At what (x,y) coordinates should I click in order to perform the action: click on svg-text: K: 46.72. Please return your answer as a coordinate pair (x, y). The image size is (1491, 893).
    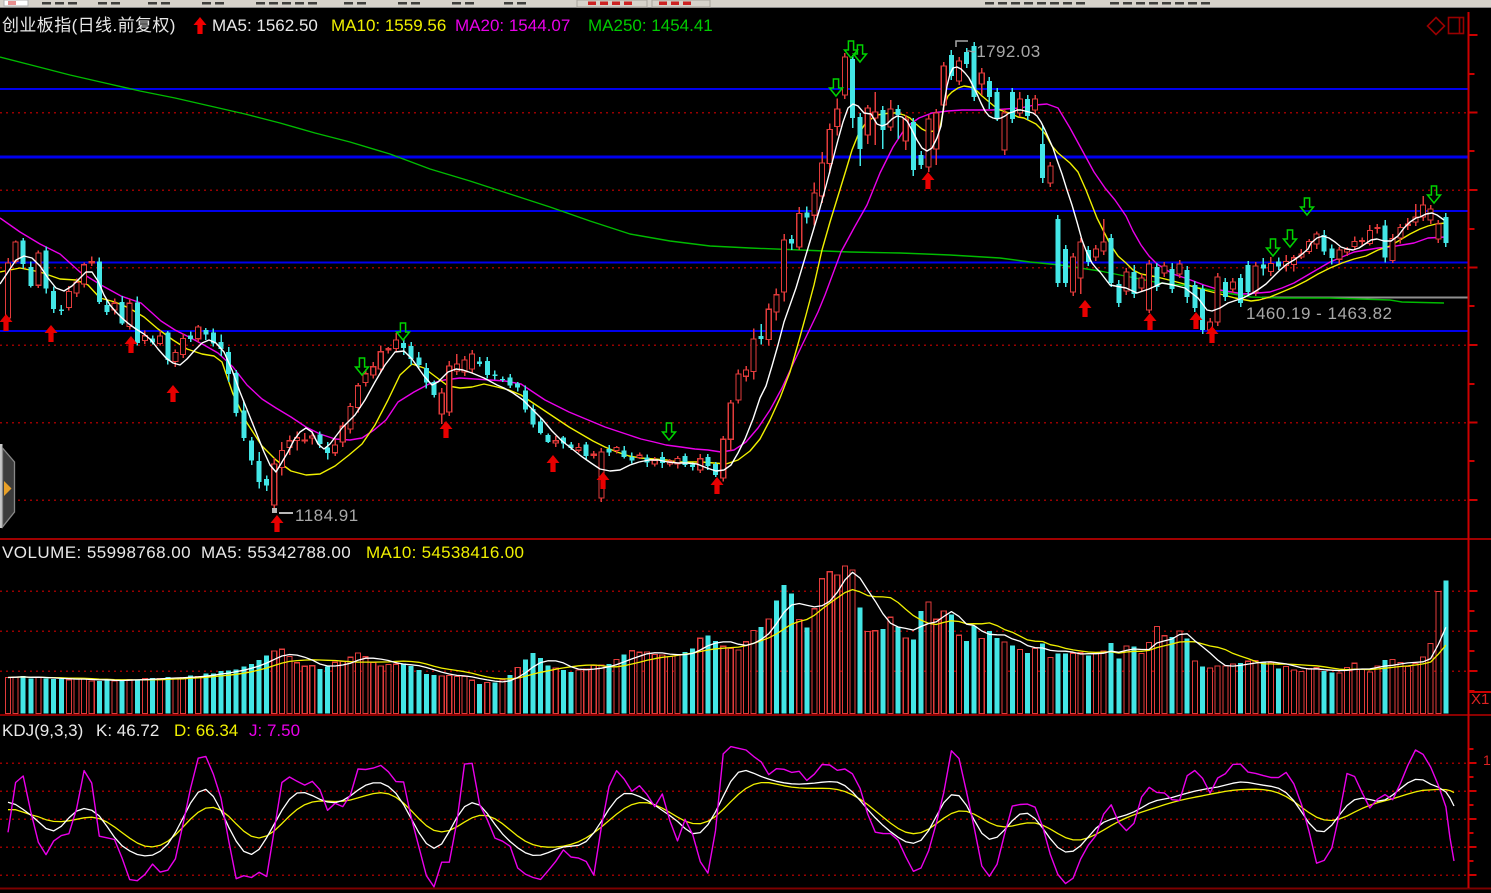
    Looking at the image, I should click on (127, 730).